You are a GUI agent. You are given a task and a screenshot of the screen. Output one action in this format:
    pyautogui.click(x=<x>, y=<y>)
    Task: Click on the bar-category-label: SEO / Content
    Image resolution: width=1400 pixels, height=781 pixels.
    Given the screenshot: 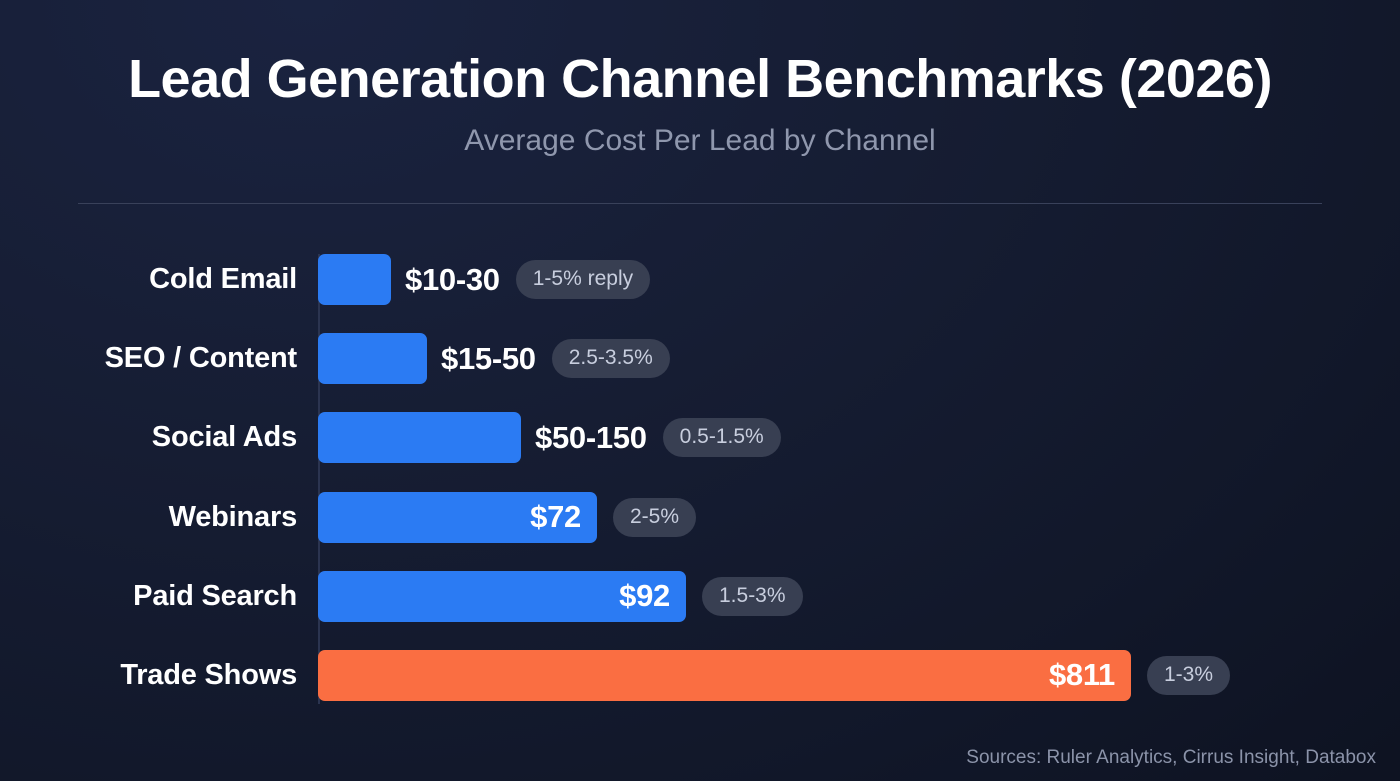 What is the action you would take?
    pyautogui.click(x=201, y=358)
    